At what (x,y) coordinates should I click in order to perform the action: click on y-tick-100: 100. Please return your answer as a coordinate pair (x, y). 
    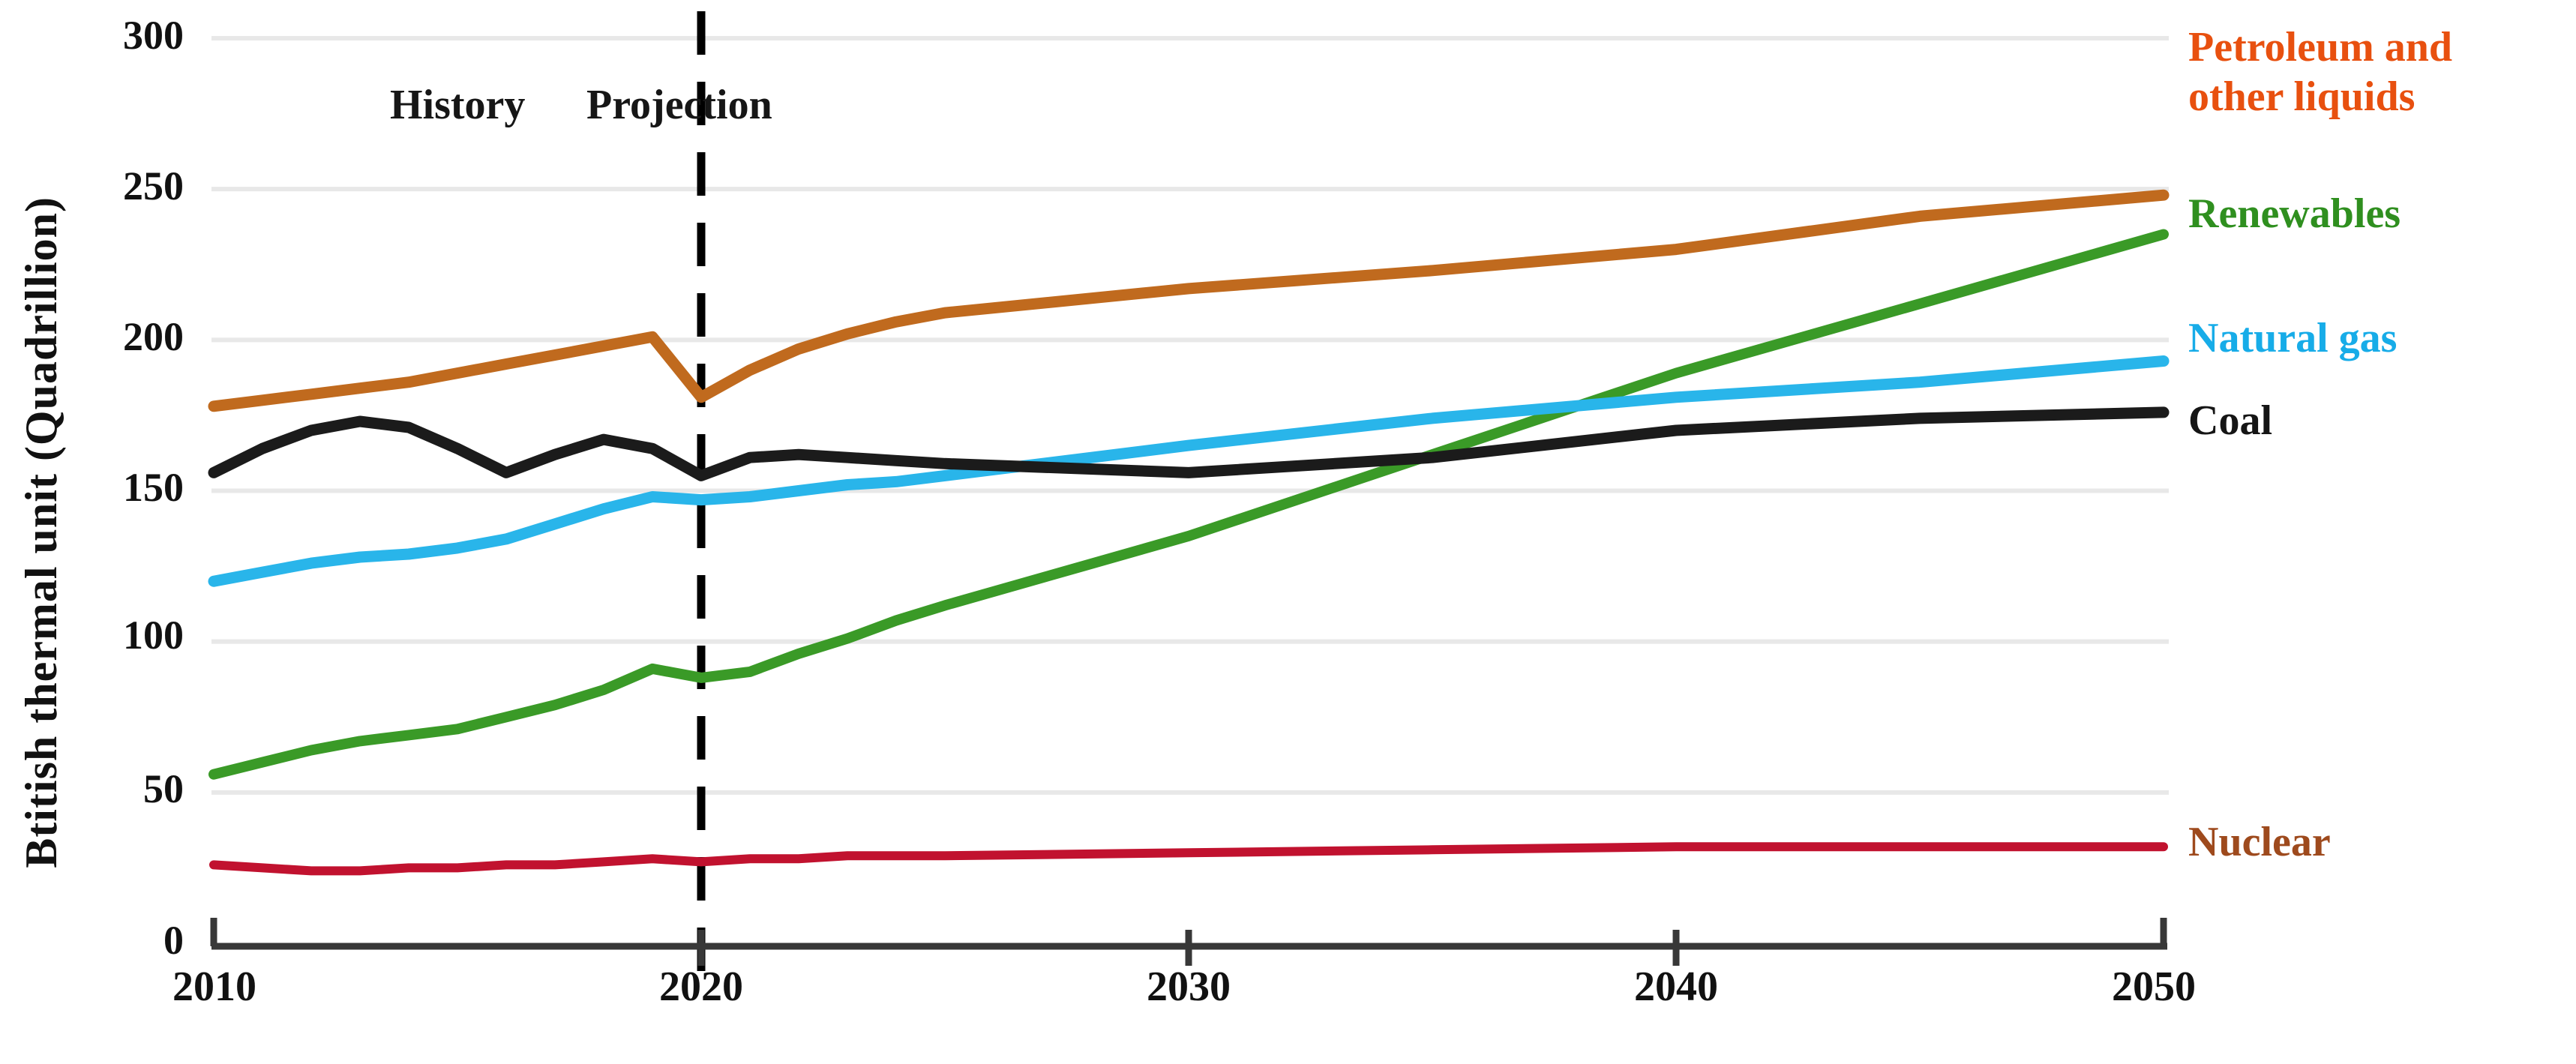
    Looking at the image, I should click on (154, 635).